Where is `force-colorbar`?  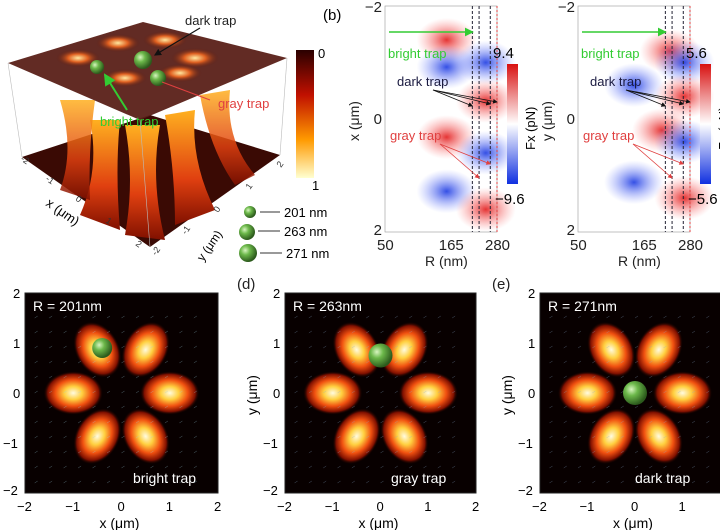
force-colorbar is located at coordinates (512, 124).